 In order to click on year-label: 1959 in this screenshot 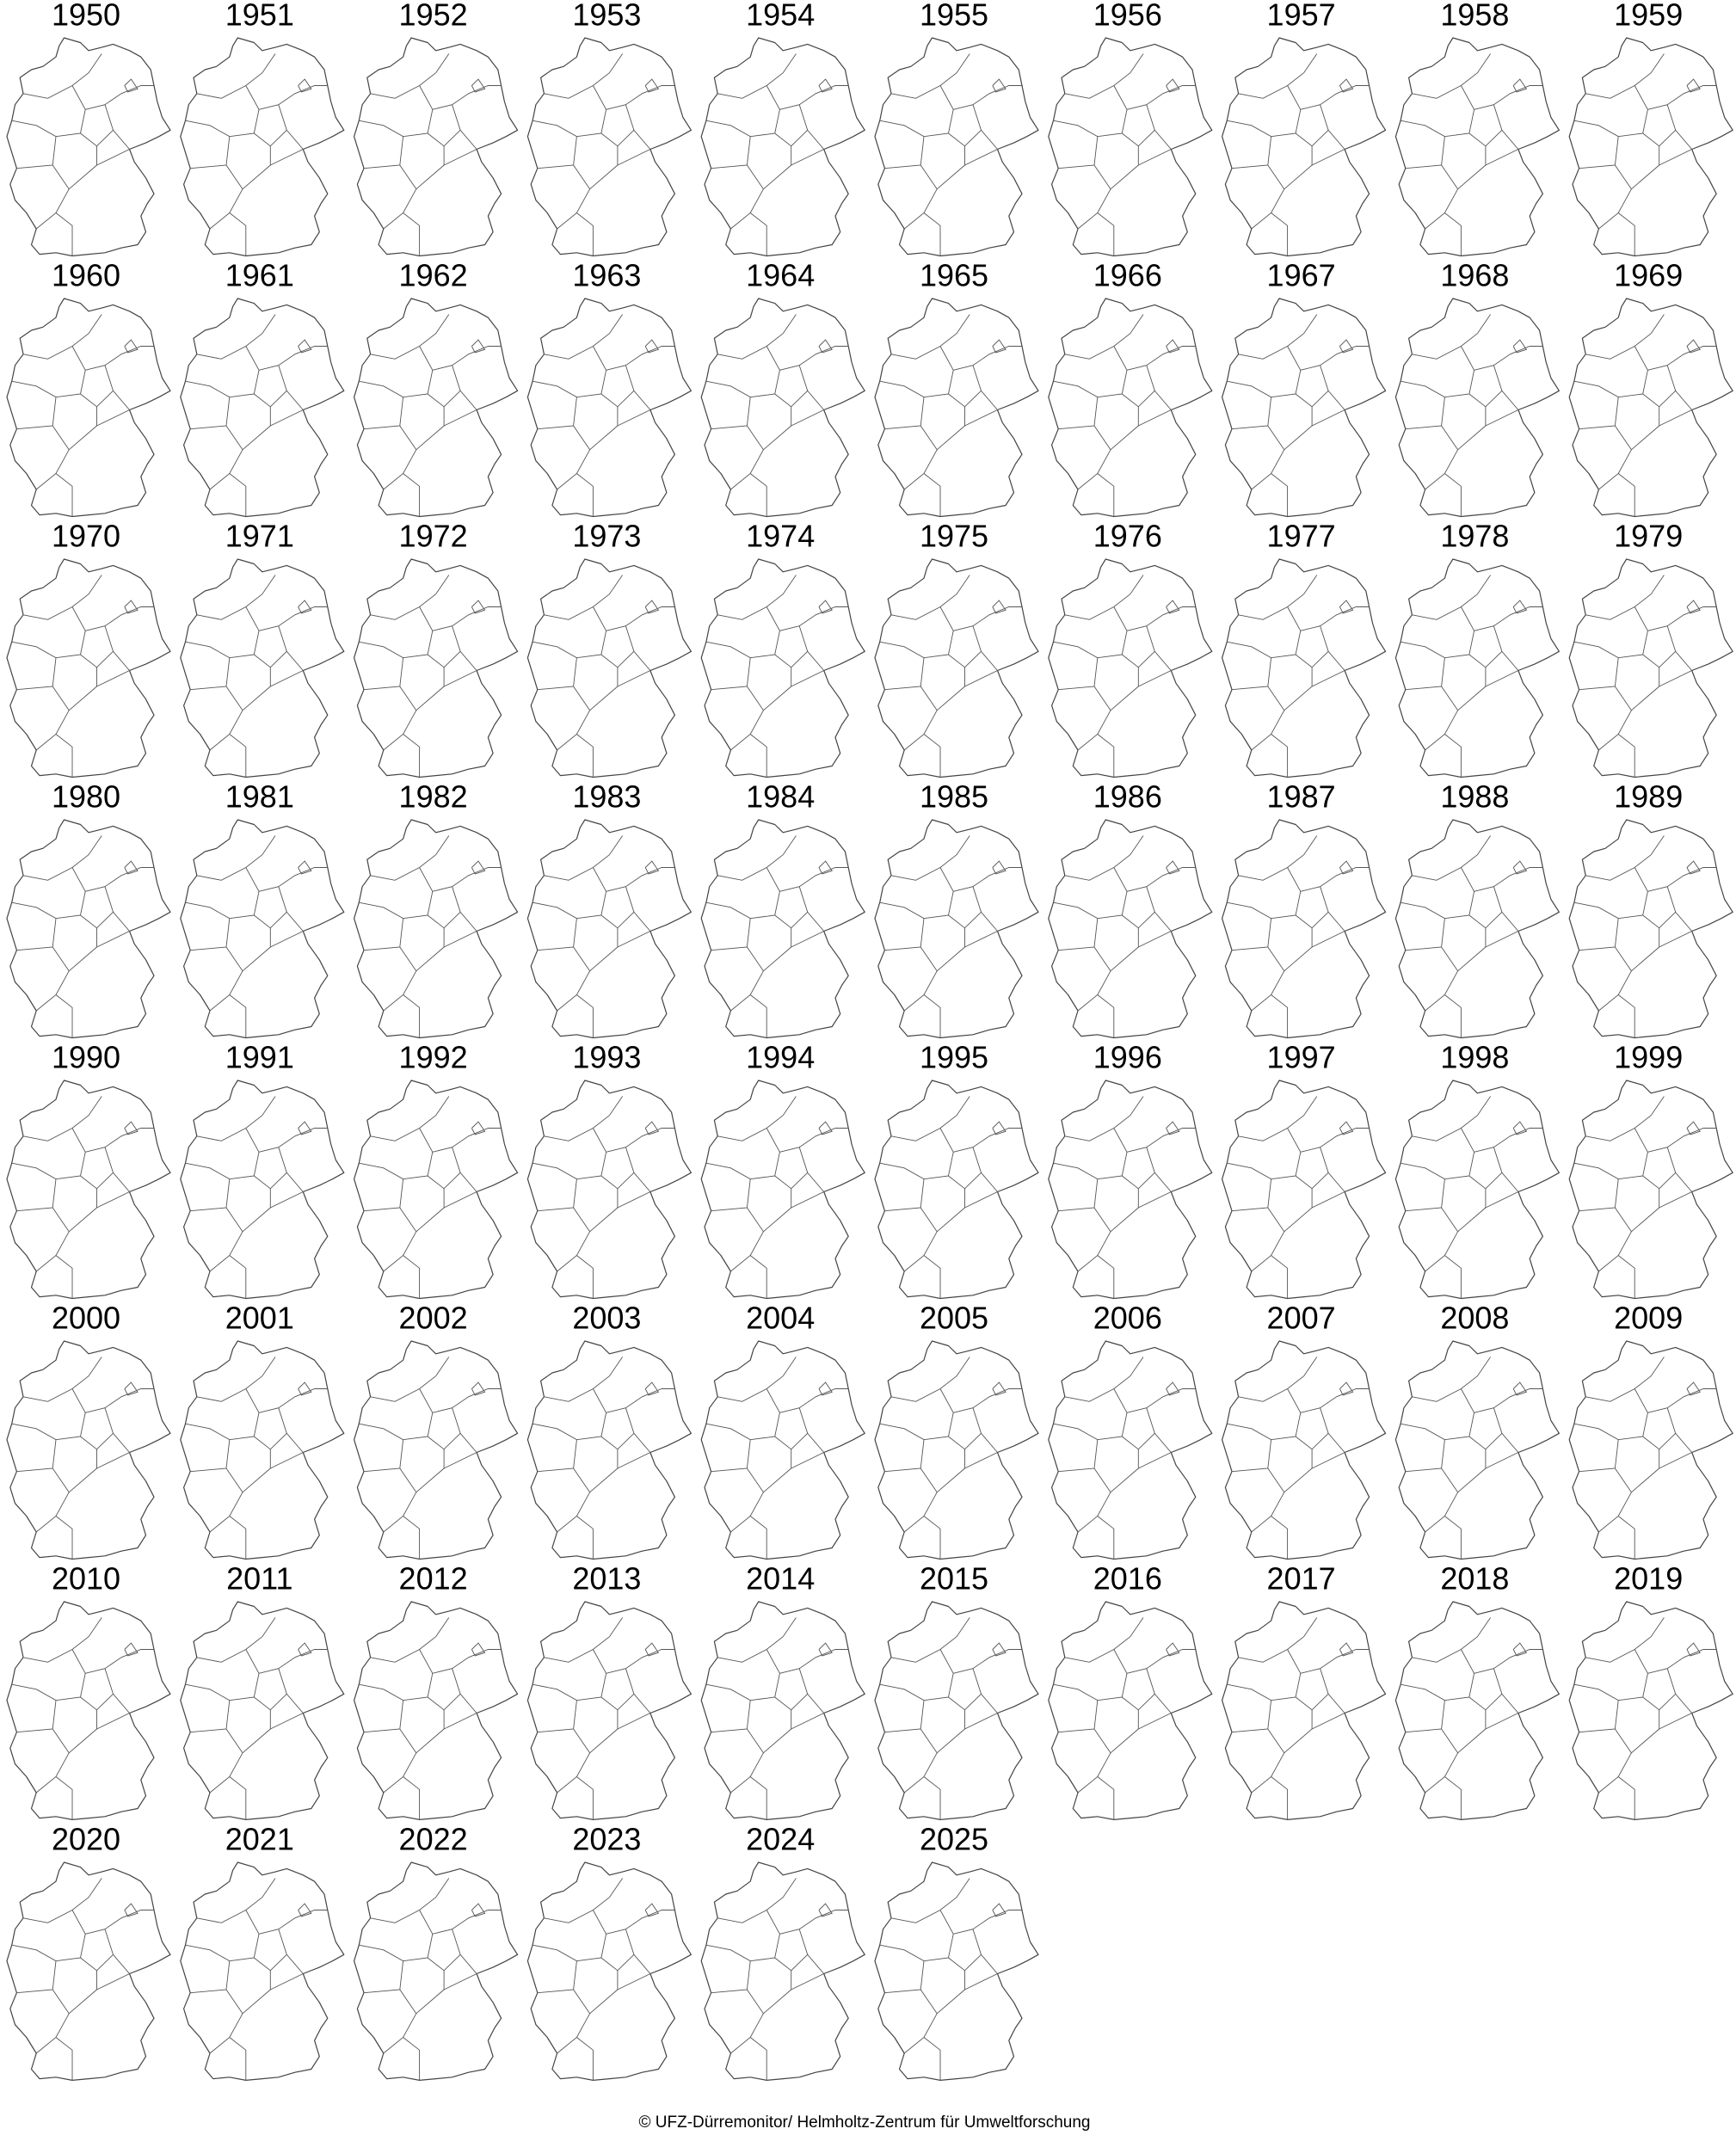, I will do `click(1648, 16)`.